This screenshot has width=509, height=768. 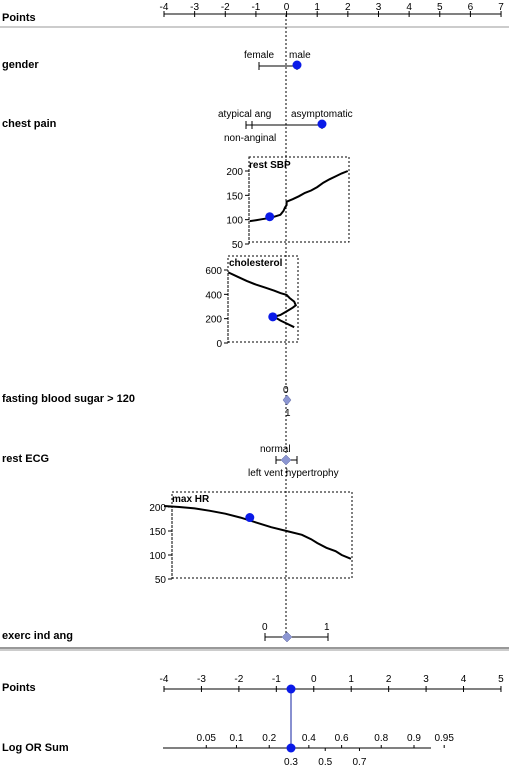 What do you see at coordinates (501, 679) in the screenshot?
I see `bottom-points-axis-tick-label: 5` at bounding box center [501, 679].